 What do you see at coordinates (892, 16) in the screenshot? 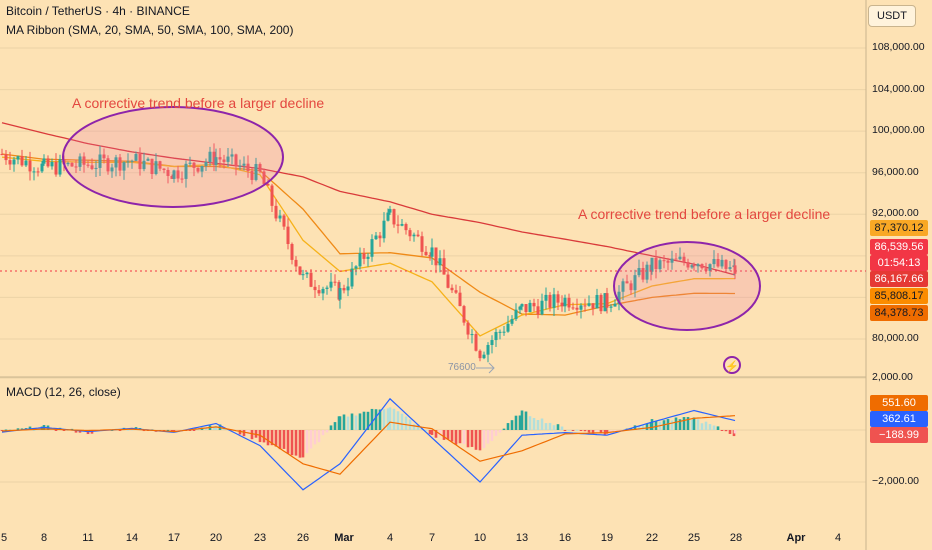
I see `currency-selector: USDT` at bounding box center [892, 16].